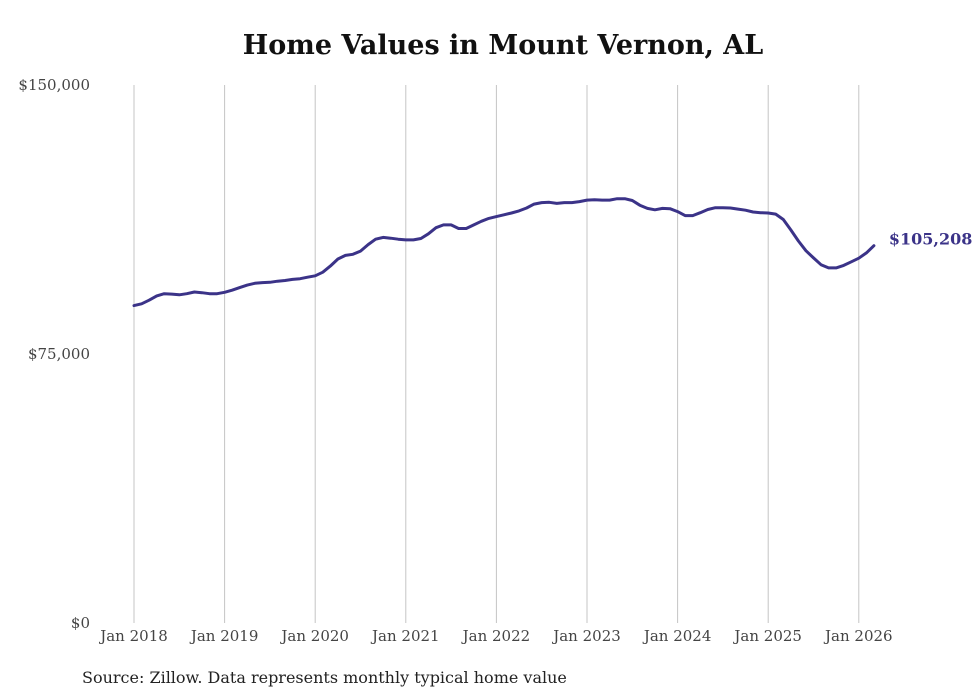 This screenshot has height=699, width=980. Describe the element at coordinates (133, 636) in the screenshot. I see `x-tick-label: Jan 2018` at that location.